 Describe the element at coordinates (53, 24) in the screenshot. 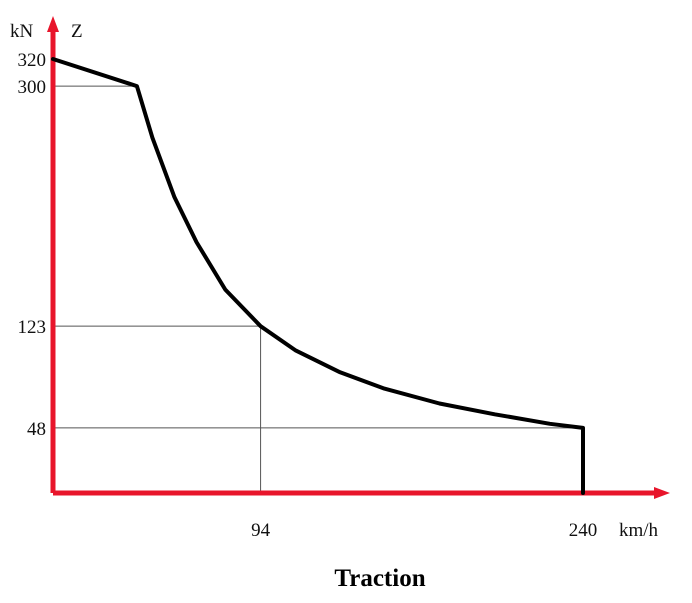

I see `y-axis-arrow` at that location.